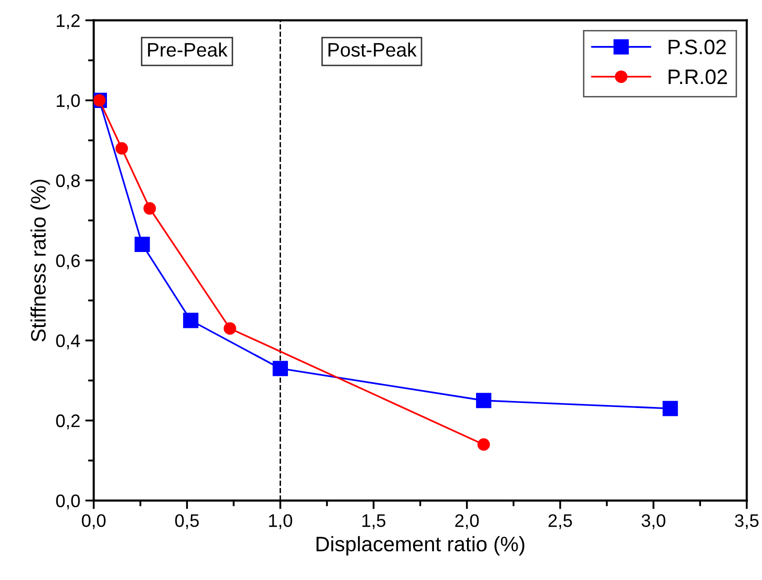  What do you see at coordinates (697, 76) in the screenshot?
I see `legend-label: P.R.02` at bounding box center [697, 76].